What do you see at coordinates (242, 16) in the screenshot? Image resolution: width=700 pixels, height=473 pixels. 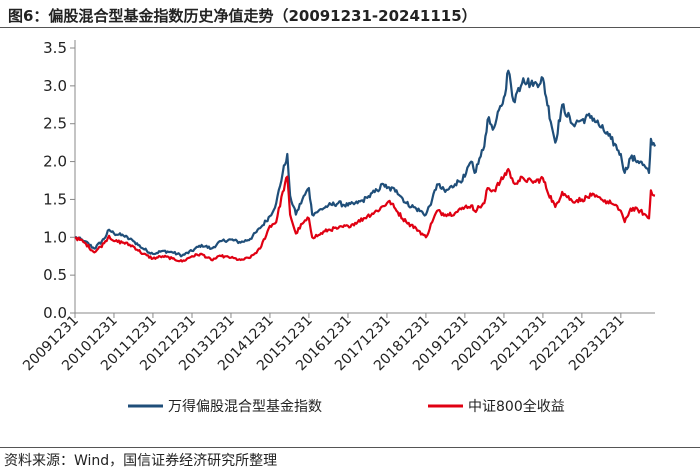 I see `chart-title: 图6：偏股混合型基金指数历史净值走势（20091231-20241115）` at bounding box center [242, 16].